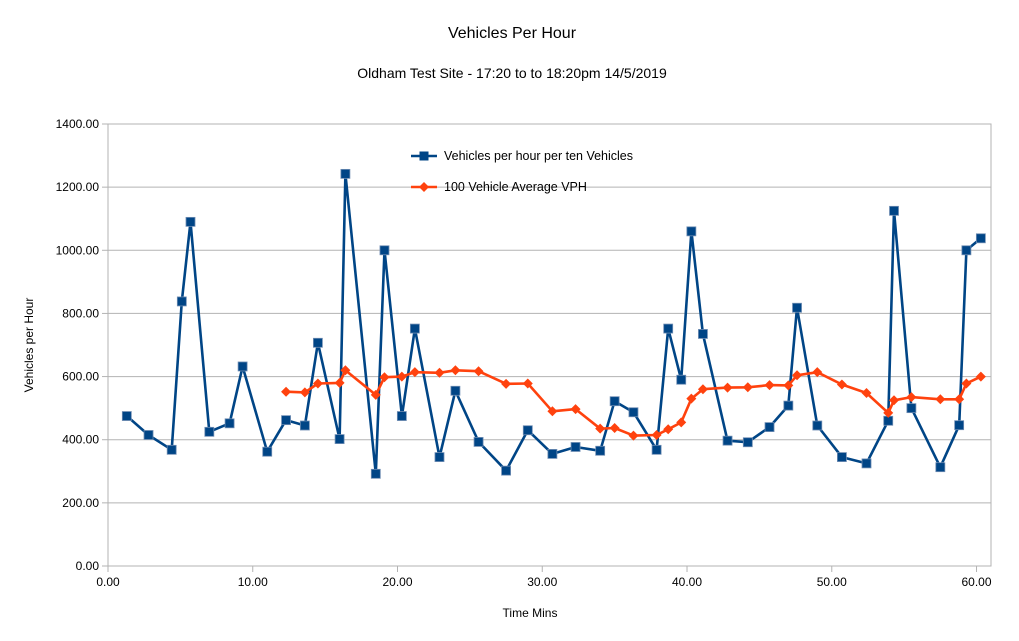 The height and width of the screenshot is (641, 1019). I want to click on y-tick-label: 200.00, so click(80, 503).